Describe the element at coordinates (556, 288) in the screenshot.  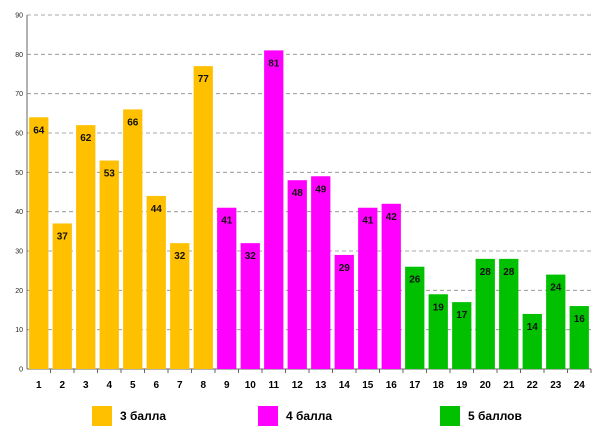
I see `data-label: 24` at that location.